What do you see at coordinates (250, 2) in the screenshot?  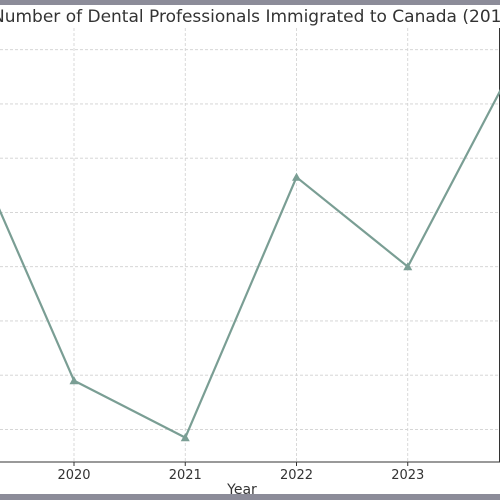 I see `frame-top-border` at bounding box center [250, 2].